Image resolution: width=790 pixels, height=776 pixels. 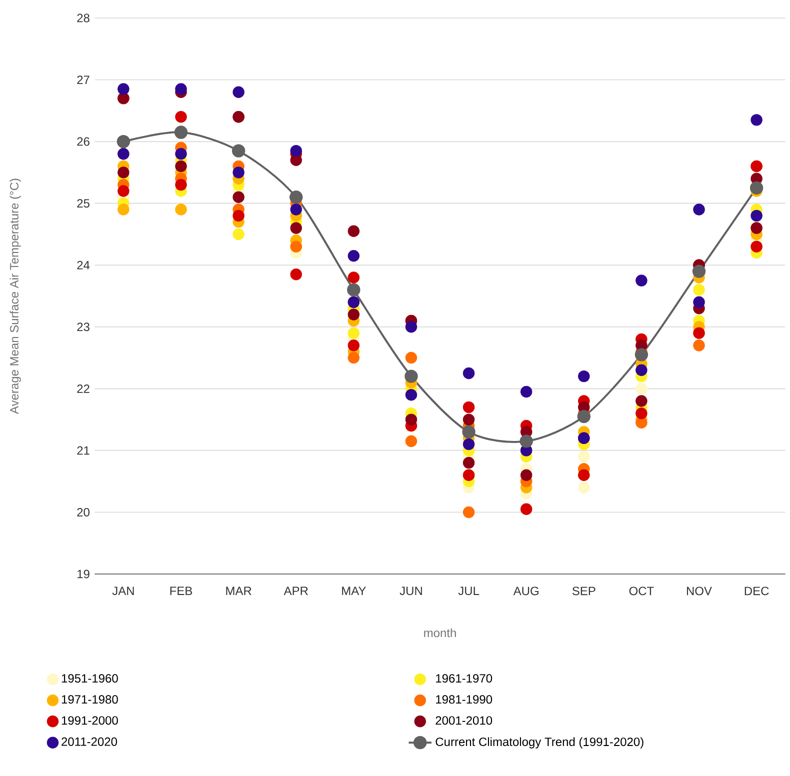 I want to click on legend-label: 2001-2010, so click(x=464, y=720).